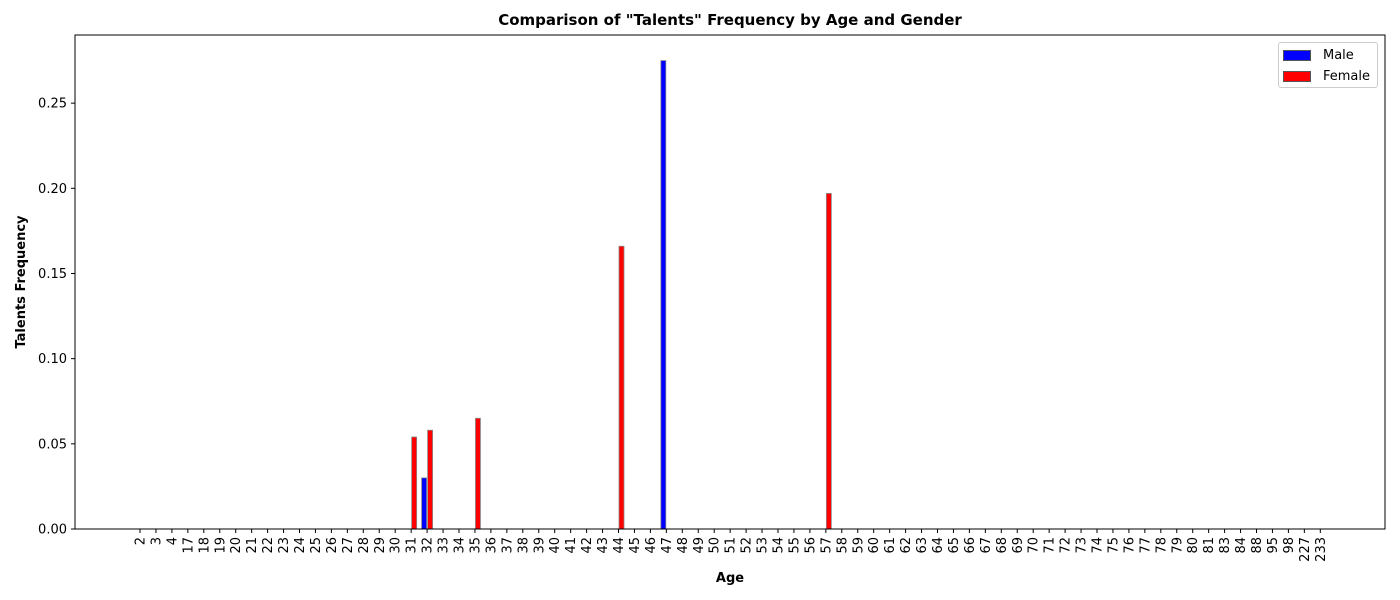 The width and height of the screenshot is (1400, 600). Describe the element at coordinates (460, 545) in the screenshot. I see `x-tick-label: 34` at that location.